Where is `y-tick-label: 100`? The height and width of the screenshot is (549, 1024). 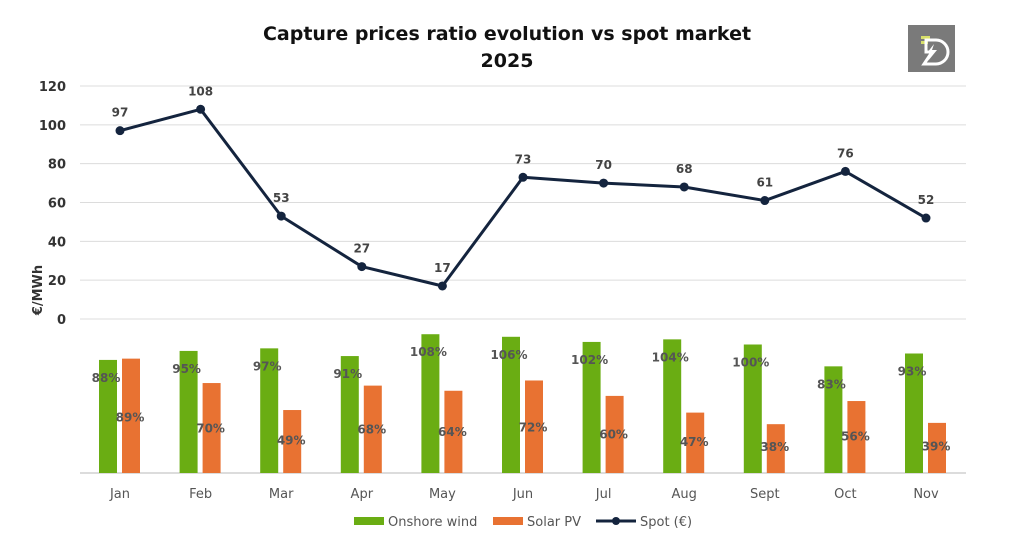 y-tick-label: 100 is located at coordinates (52, 126).